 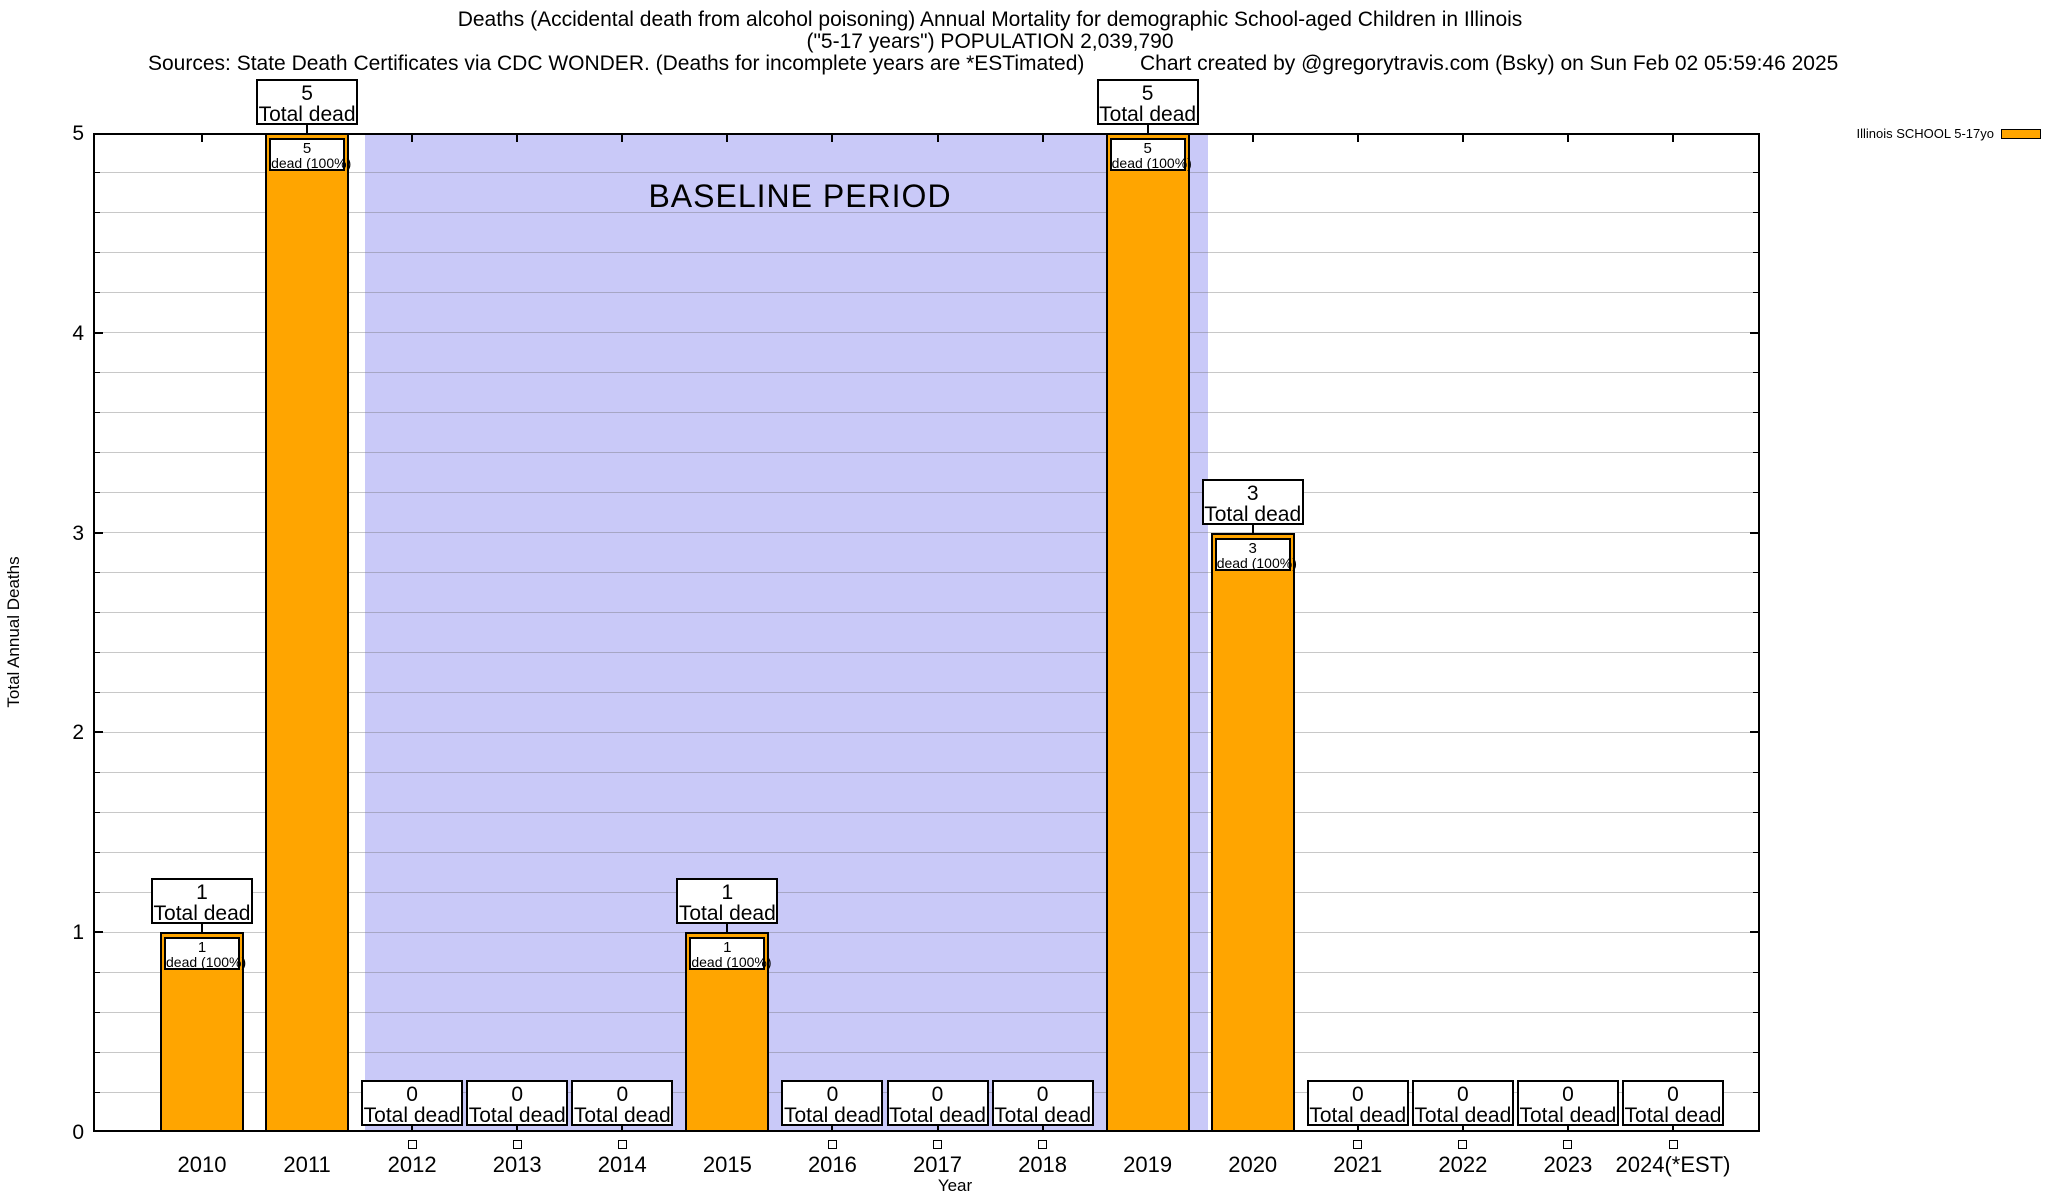 I want to click on year-label: 2022, so click(x=1463, y=1164).